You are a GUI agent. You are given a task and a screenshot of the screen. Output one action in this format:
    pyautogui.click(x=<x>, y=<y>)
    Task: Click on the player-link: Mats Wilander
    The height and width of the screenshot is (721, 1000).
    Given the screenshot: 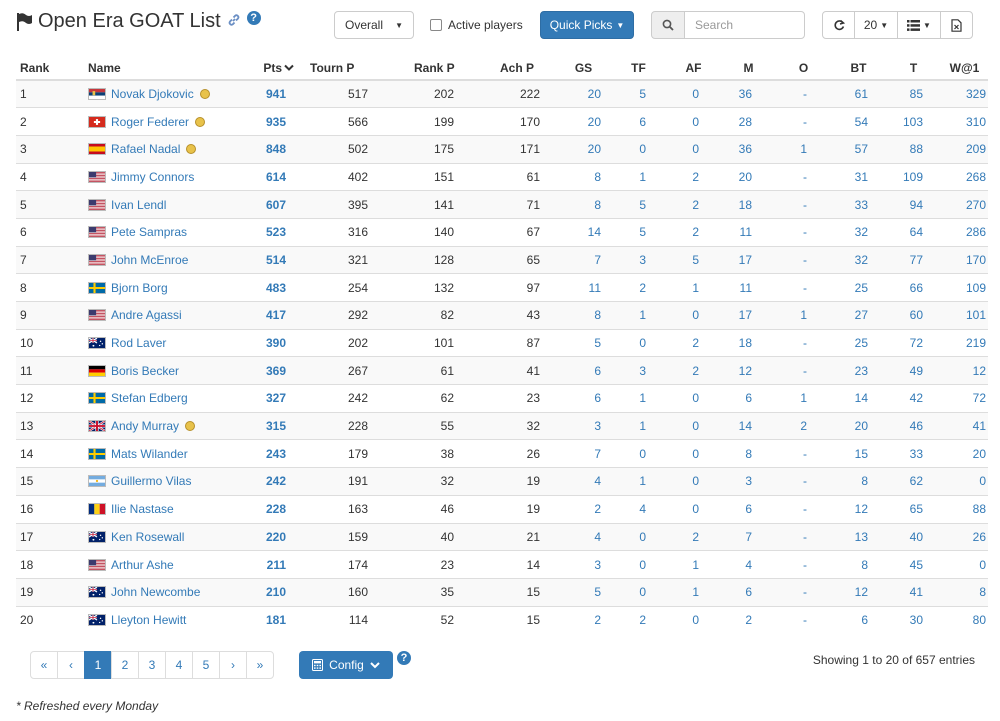 What is the action you would take?
    pyautogui.click(x=149, y=453)
    